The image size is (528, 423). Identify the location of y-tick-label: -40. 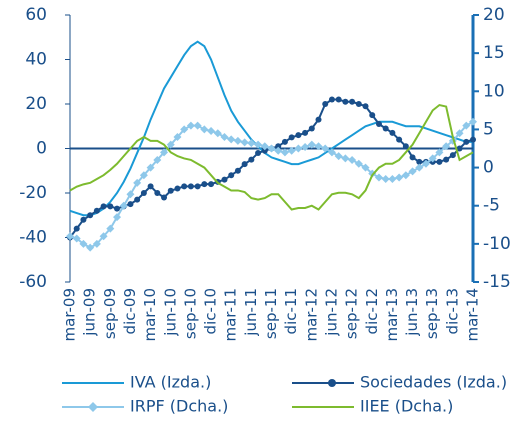
(33, 238).